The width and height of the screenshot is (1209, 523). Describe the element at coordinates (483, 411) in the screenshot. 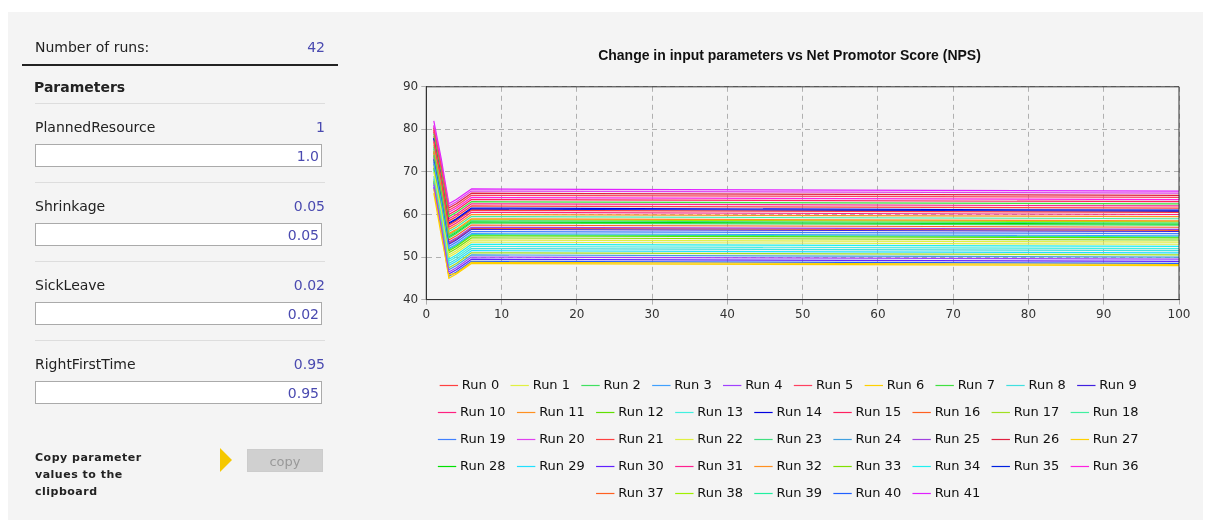

I see `legend-label: Run 10` at that location.